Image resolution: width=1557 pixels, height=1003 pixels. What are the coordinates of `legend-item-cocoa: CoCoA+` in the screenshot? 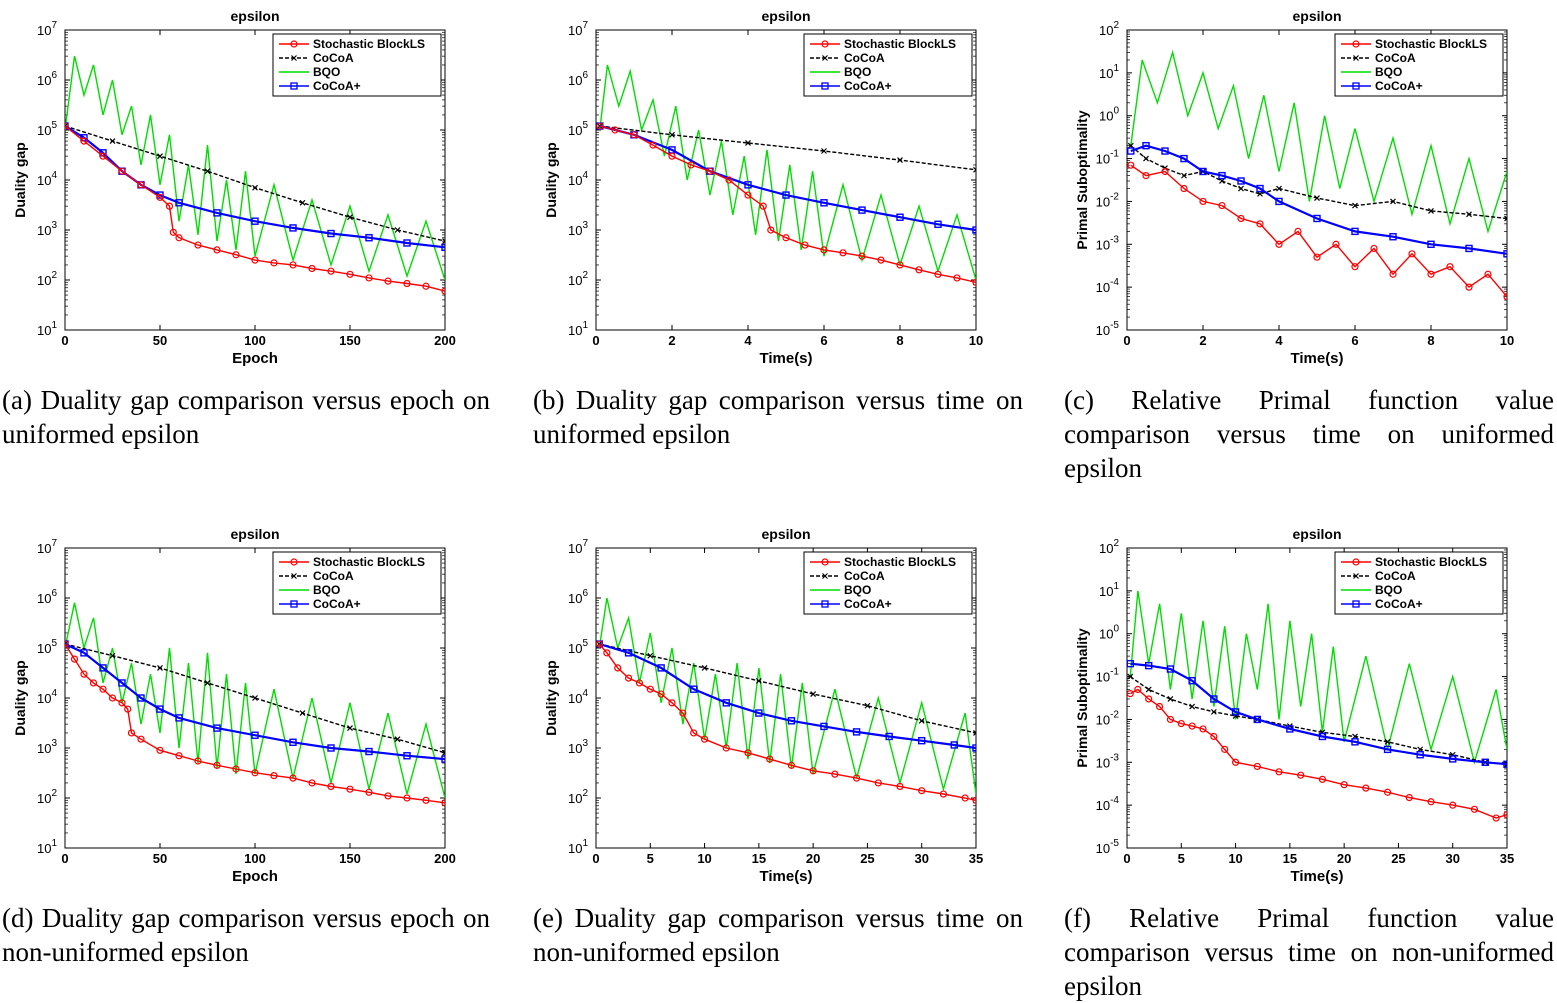 It's located at (851, 604).